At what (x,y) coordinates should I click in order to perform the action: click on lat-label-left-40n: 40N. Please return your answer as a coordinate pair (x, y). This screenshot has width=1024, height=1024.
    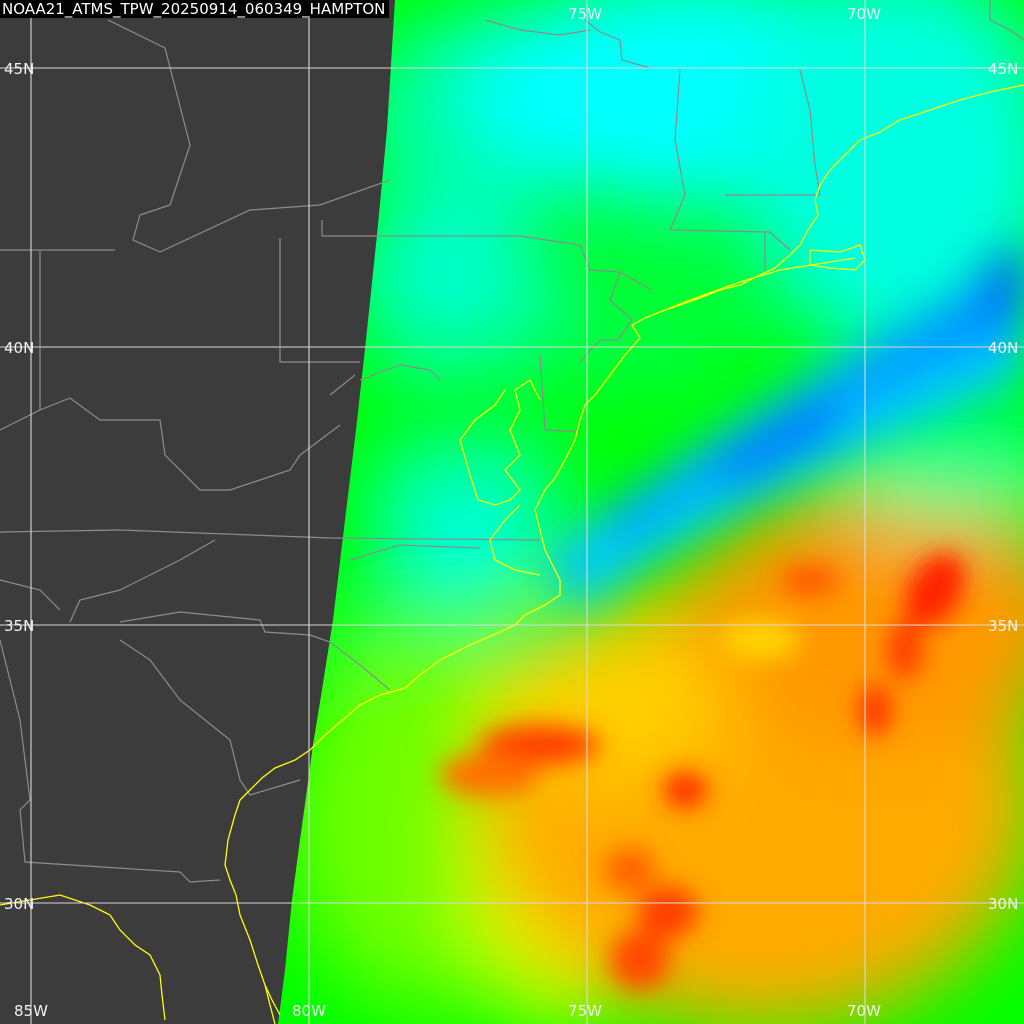
    Looking at the image, I should click on (19, 348).